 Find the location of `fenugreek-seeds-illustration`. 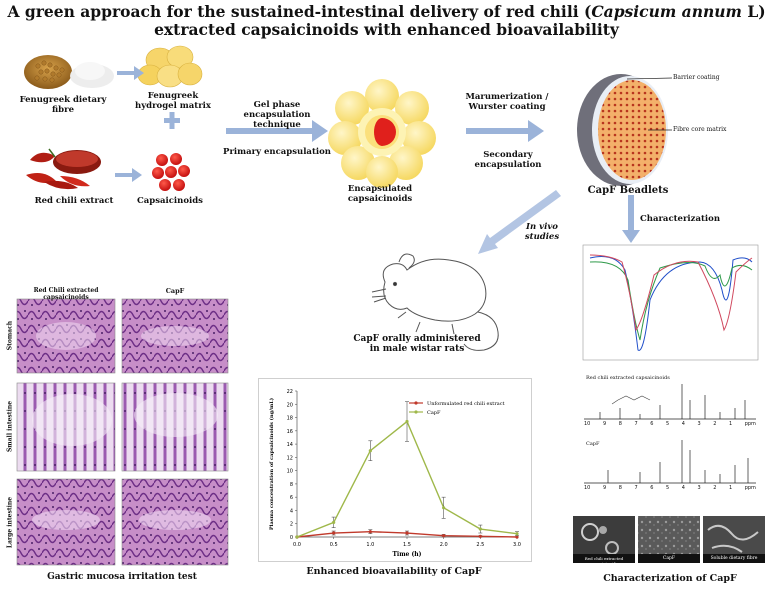

fenugreek-seeds-illustration is located at coordinates (48, 72).